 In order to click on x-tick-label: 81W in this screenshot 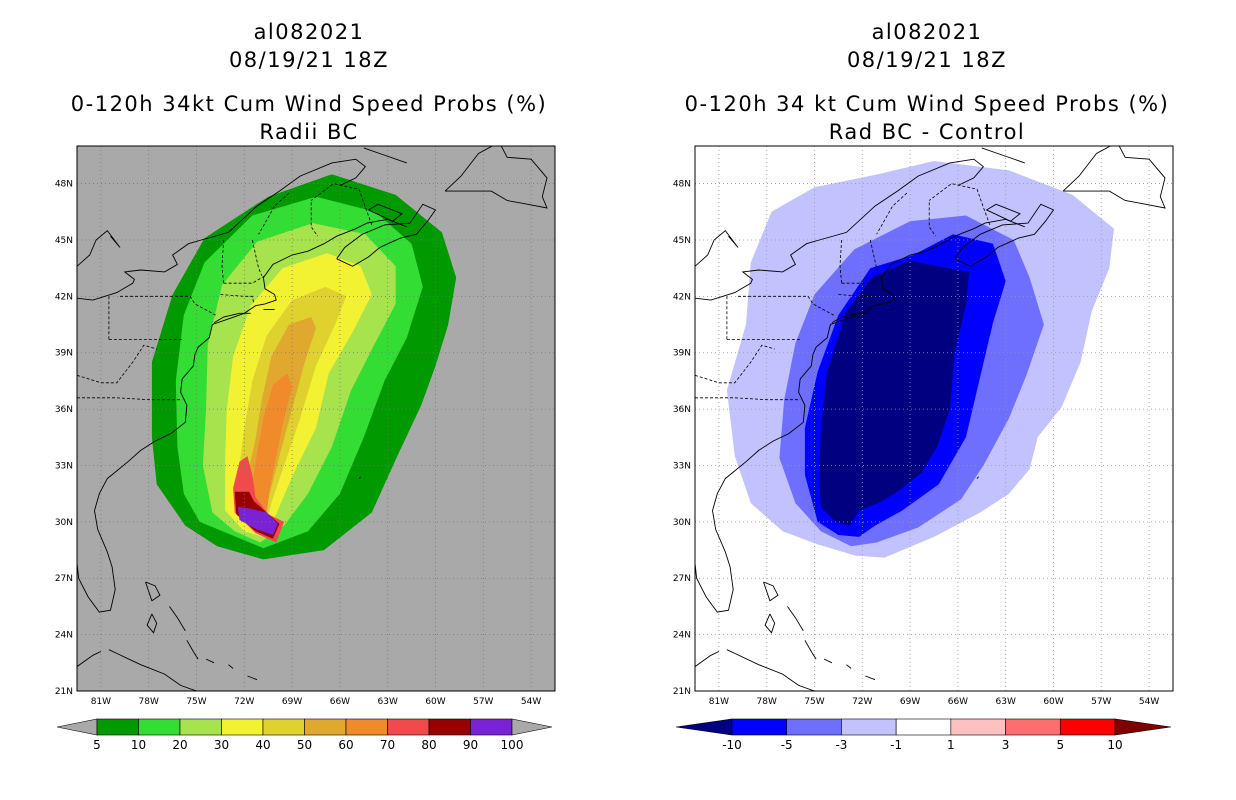, I will do `click(719, 702)`.